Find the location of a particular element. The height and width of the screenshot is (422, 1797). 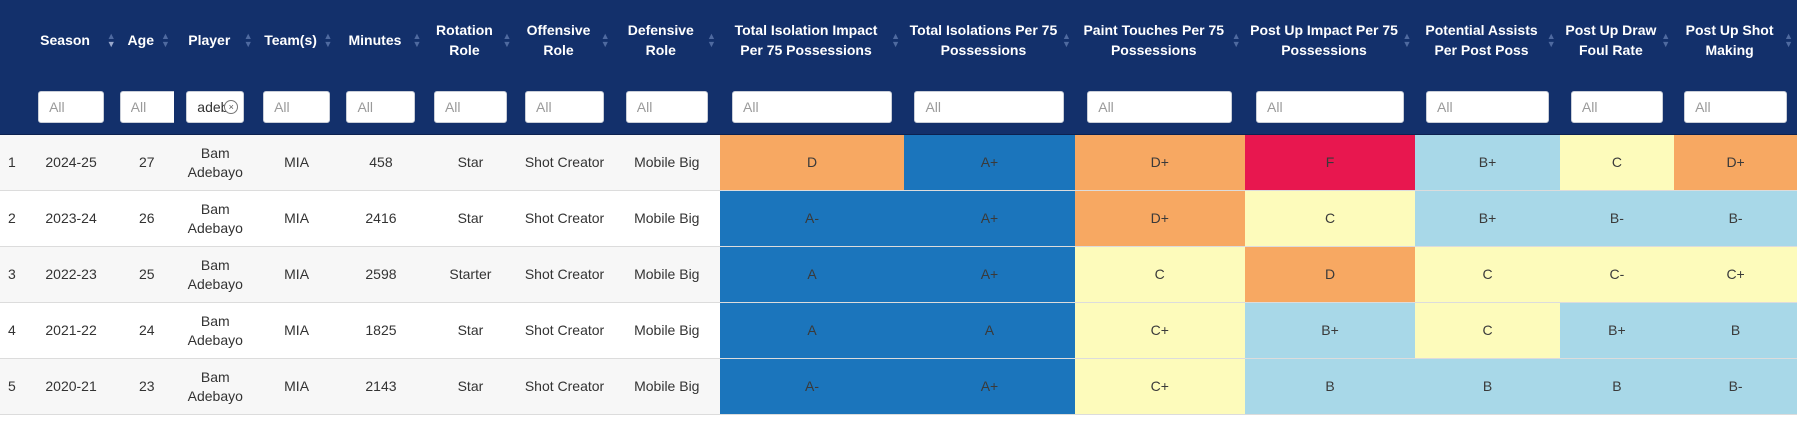

column-header-offensive: Offensive Role ▲ ▼ is located at coordinates (564, 40).